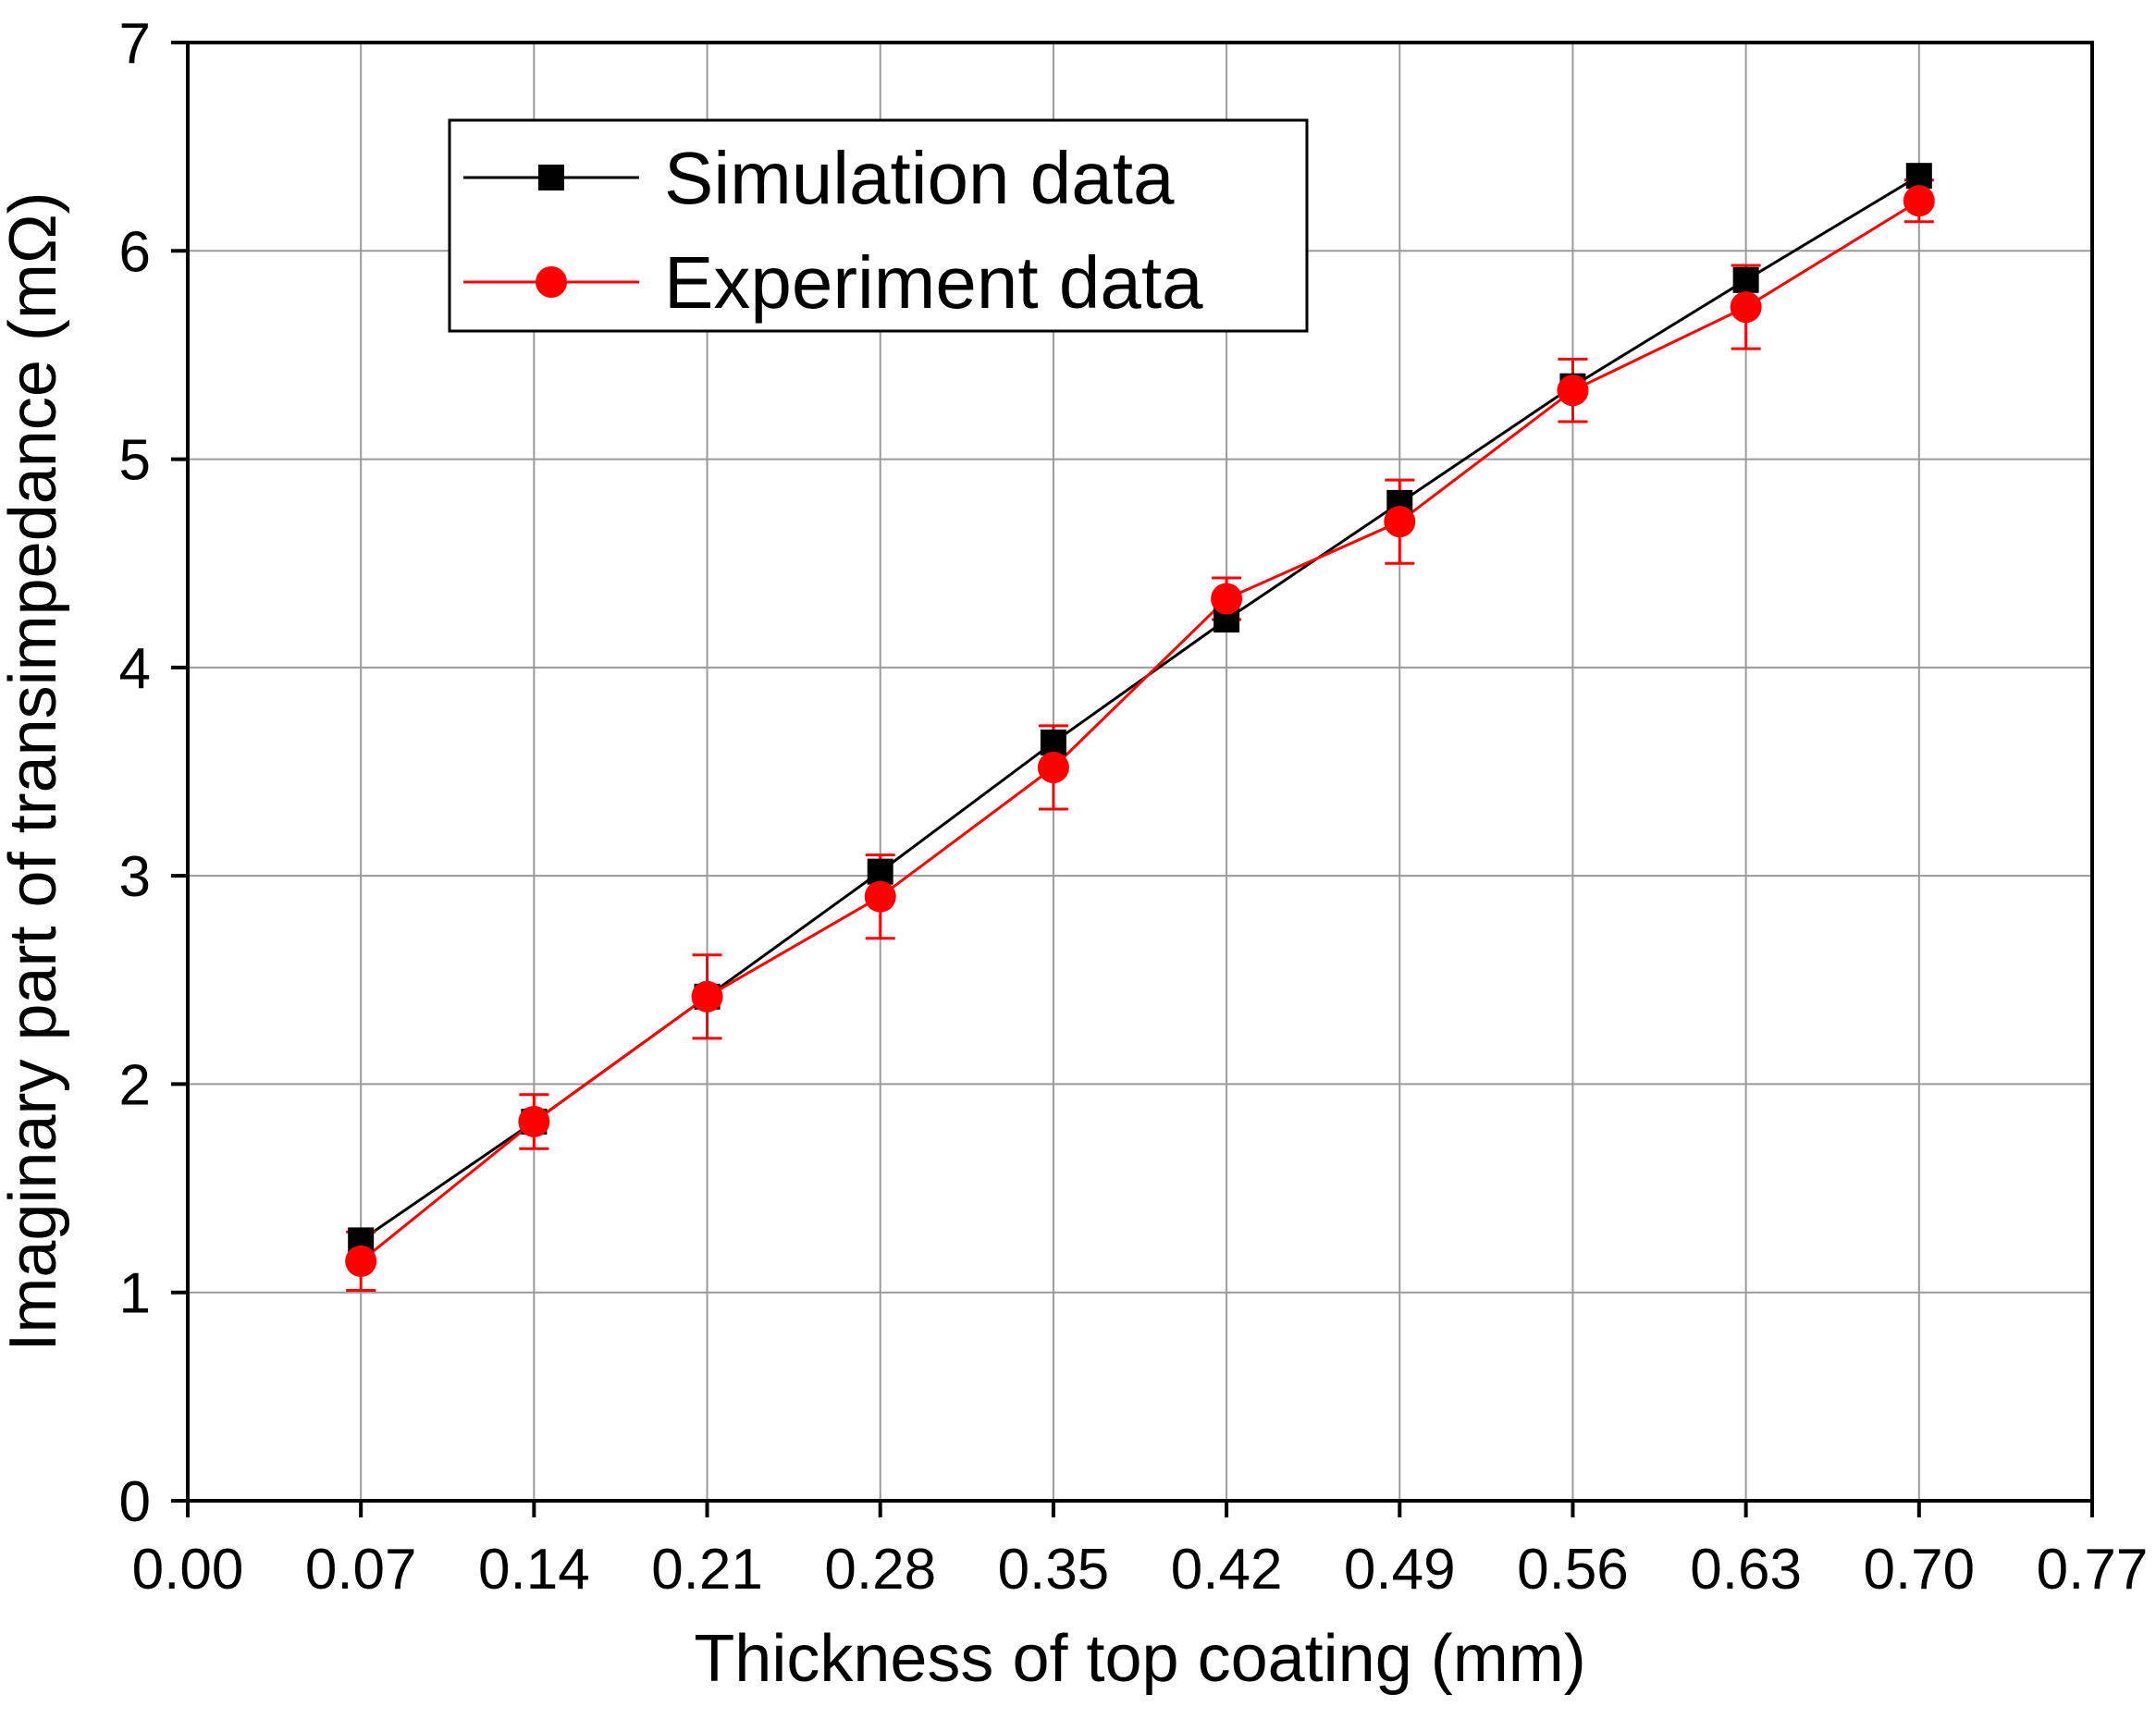 The width and height of the screenshot is (2156, 1731). I want to click on x-tick-label: 0.14, so click(534, 1570).